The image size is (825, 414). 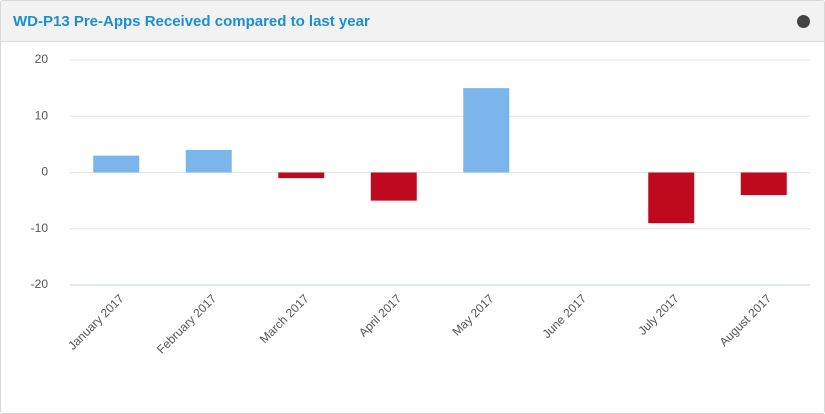 I want to click on y-tick-label: -20, so click(x=40, y=284).